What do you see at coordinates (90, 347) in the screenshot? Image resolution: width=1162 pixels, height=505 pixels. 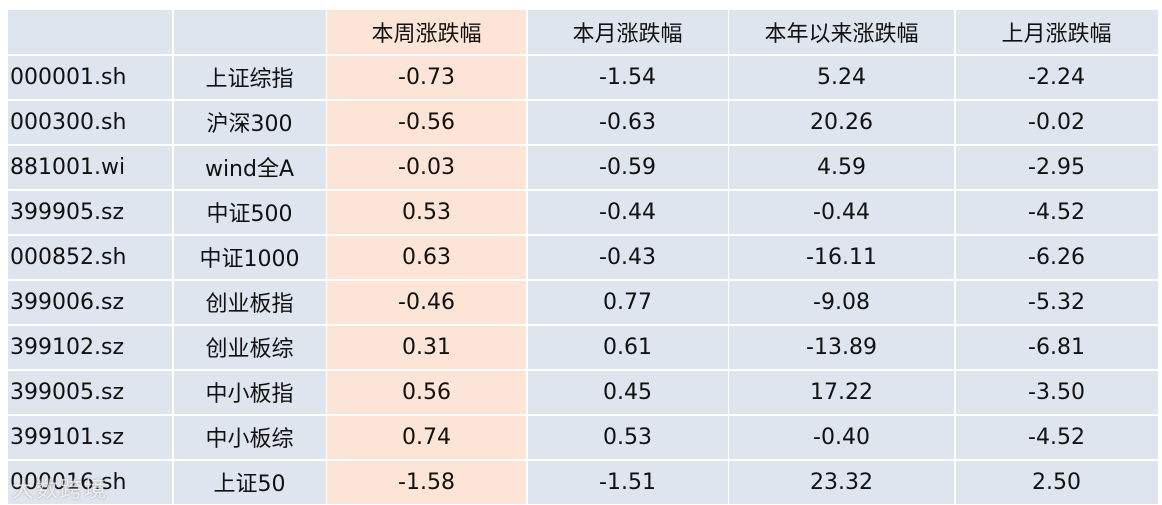 I see `code-cell: 399102.sz` at bounding box center [90, 347].